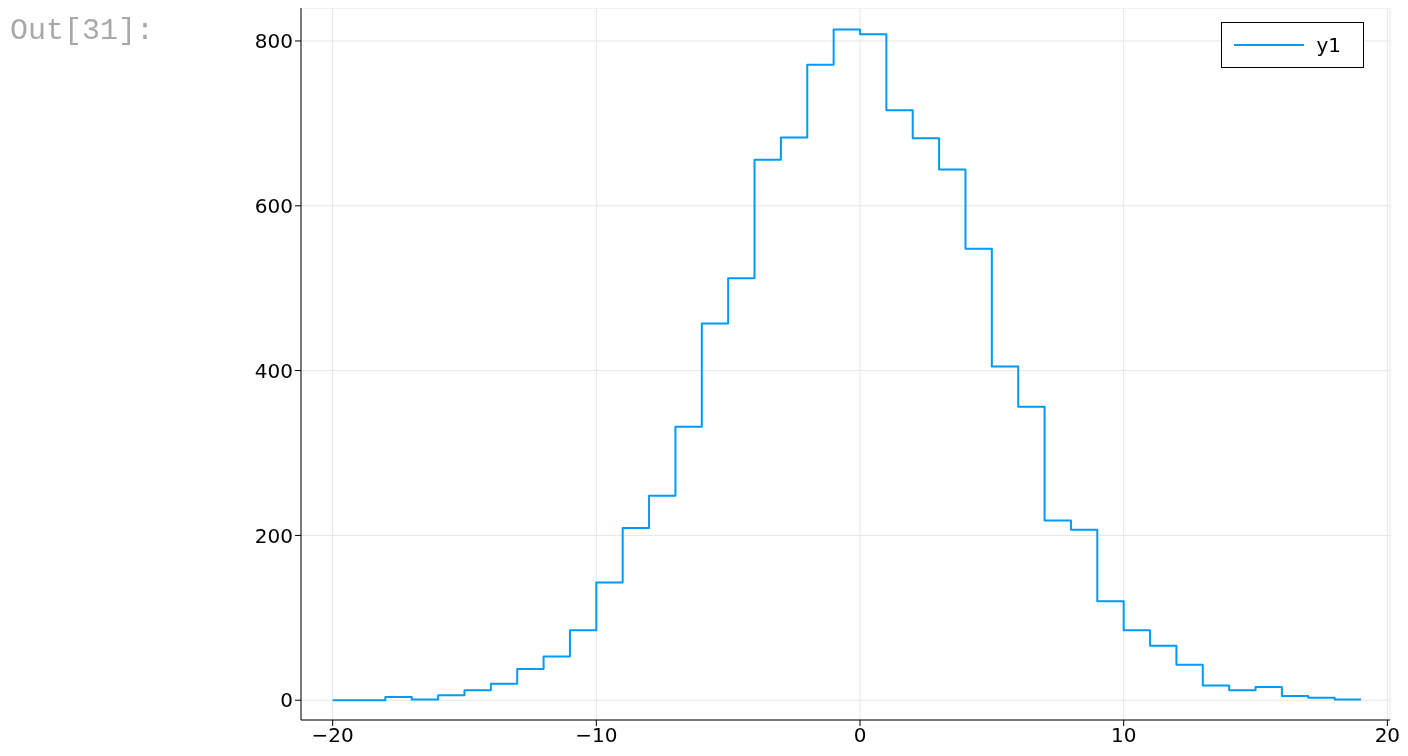 The height and width of the screenshot is (756, 1408). What do you see at coordinates (82, 31) in the screenshot?
I see `text: Out[31]:` at bounding box center [82, 31].